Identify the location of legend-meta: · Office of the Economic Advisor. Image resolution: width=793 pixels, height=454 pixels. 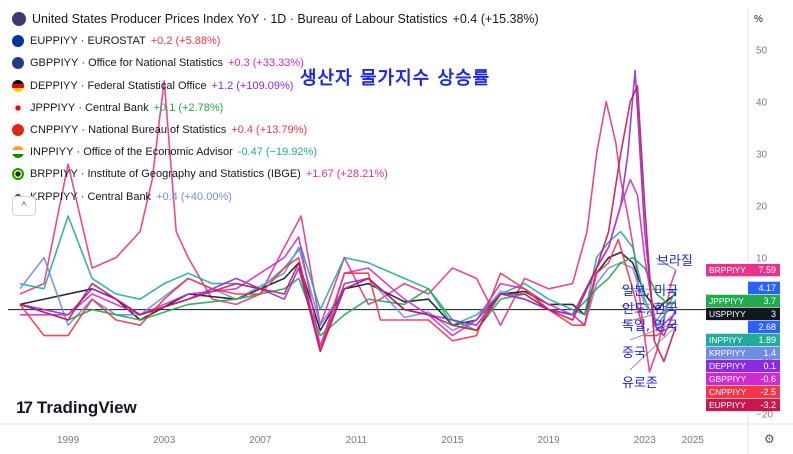
(154, 152).